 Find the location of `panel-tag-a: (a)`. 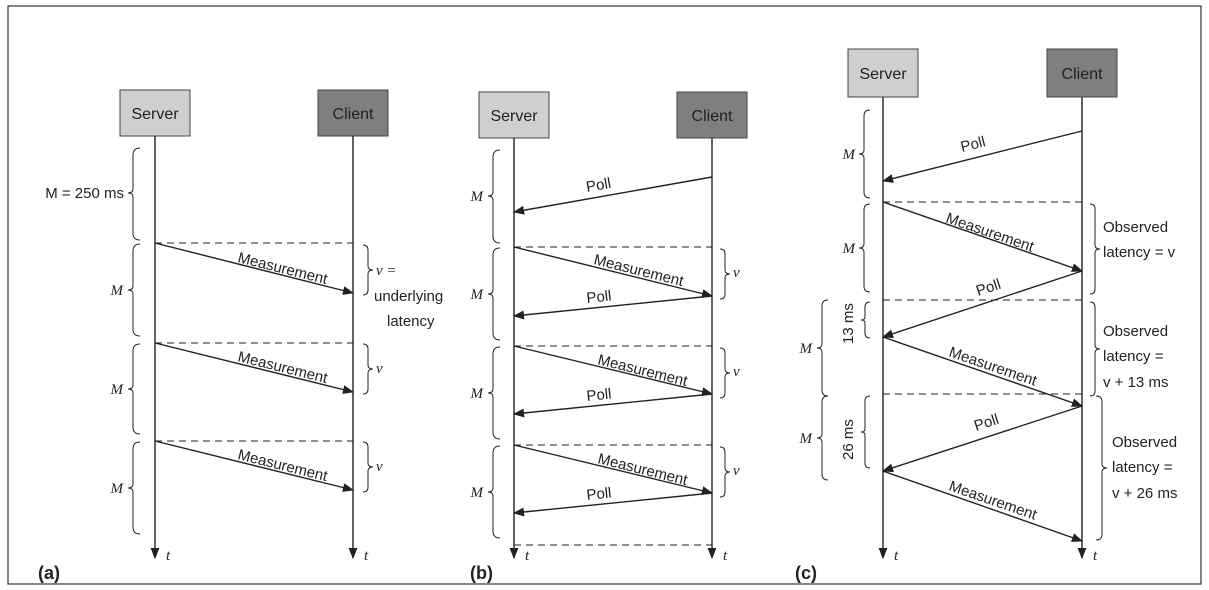

panel-tag-a: (a) is located at coordinates (49, 573).